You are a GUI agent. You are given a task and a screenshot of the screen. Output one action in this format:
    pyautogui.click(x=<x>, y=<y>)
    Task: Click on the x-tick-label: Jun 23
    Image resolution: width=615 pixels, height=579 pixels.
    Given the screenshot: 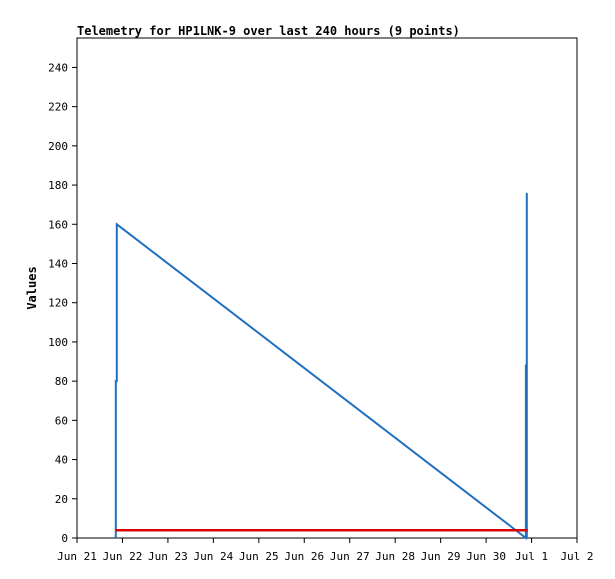 What is the action you would take?
    pyautogui.click(x=168, y=556)
    